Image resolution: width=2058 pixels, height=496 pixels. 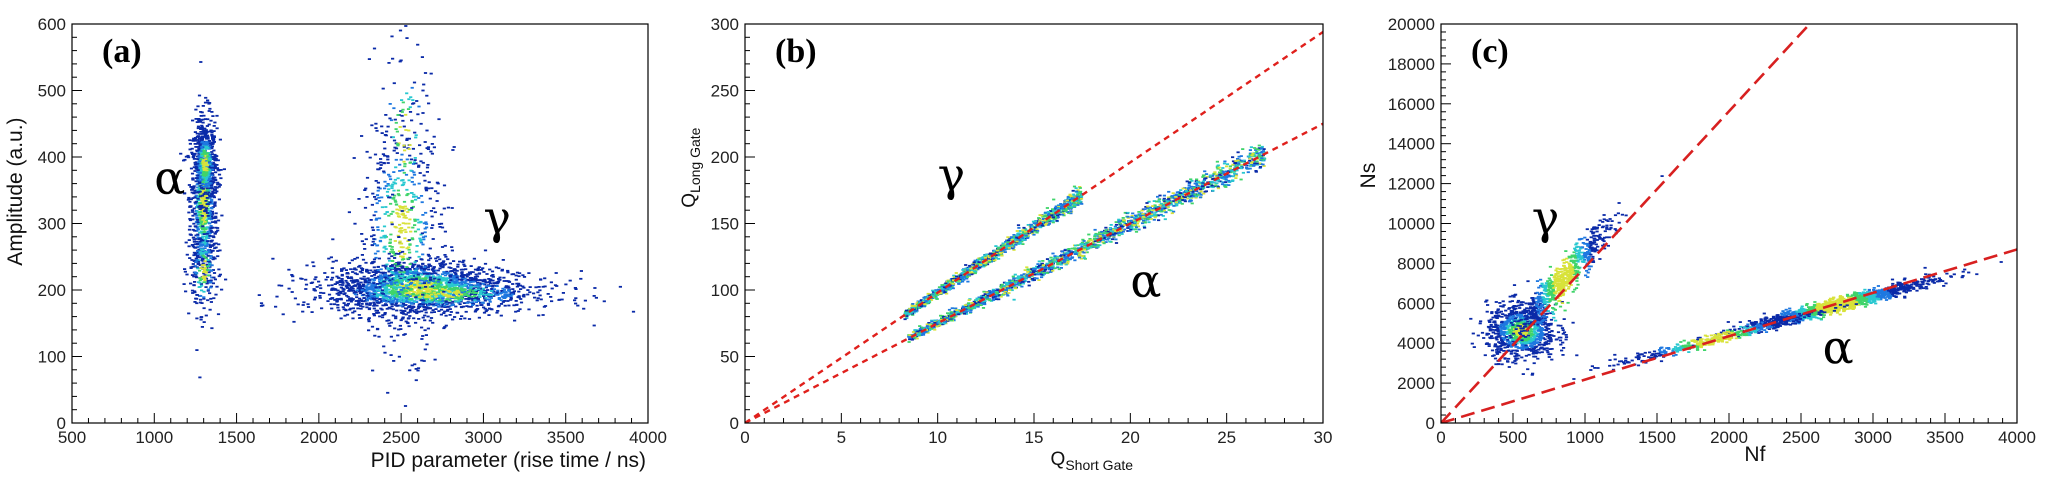 I want to click on panel-a-point-1-1980, so click(x=439, y=286).